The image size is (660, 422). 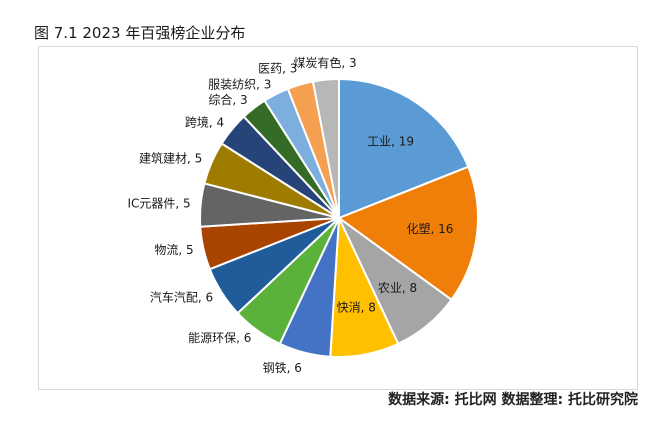 What do you see at coordinates (170, 157) in the screenshot?
I see `data-label-9: 建筑建材, 5` at bounding box center [170, 157].